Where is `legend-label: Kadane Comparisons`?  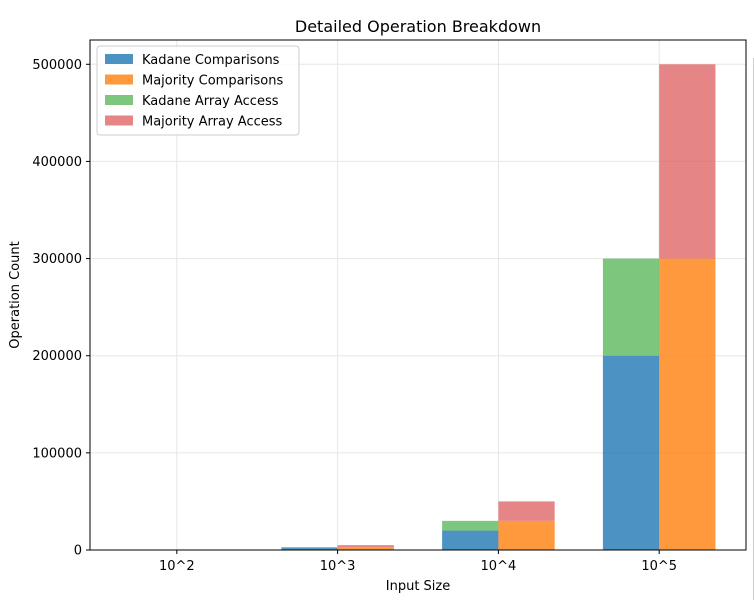 legend-label: Kadane Comparisons is located at coordinates (211, 60).